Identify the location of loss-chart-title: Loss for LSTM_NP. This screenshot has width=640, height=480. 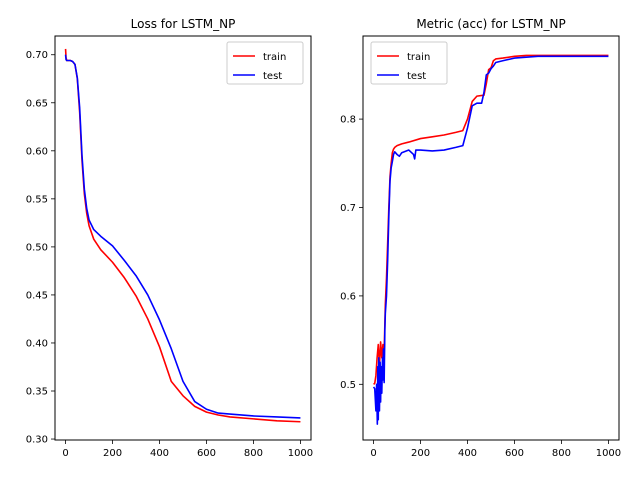
(183, 24).